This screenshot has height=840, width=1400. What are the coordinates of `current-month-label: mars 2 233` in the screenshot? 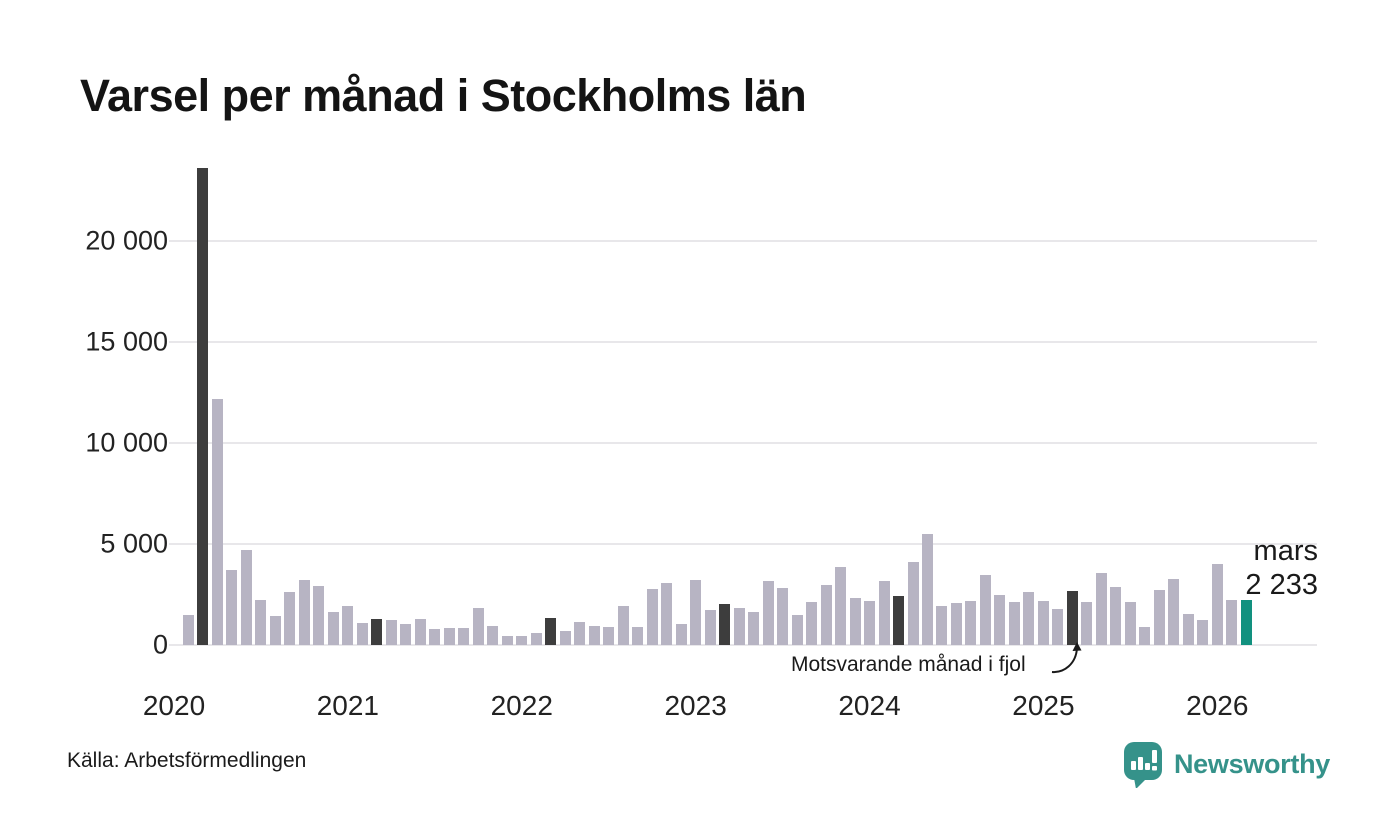 It's located at (1281, 568).